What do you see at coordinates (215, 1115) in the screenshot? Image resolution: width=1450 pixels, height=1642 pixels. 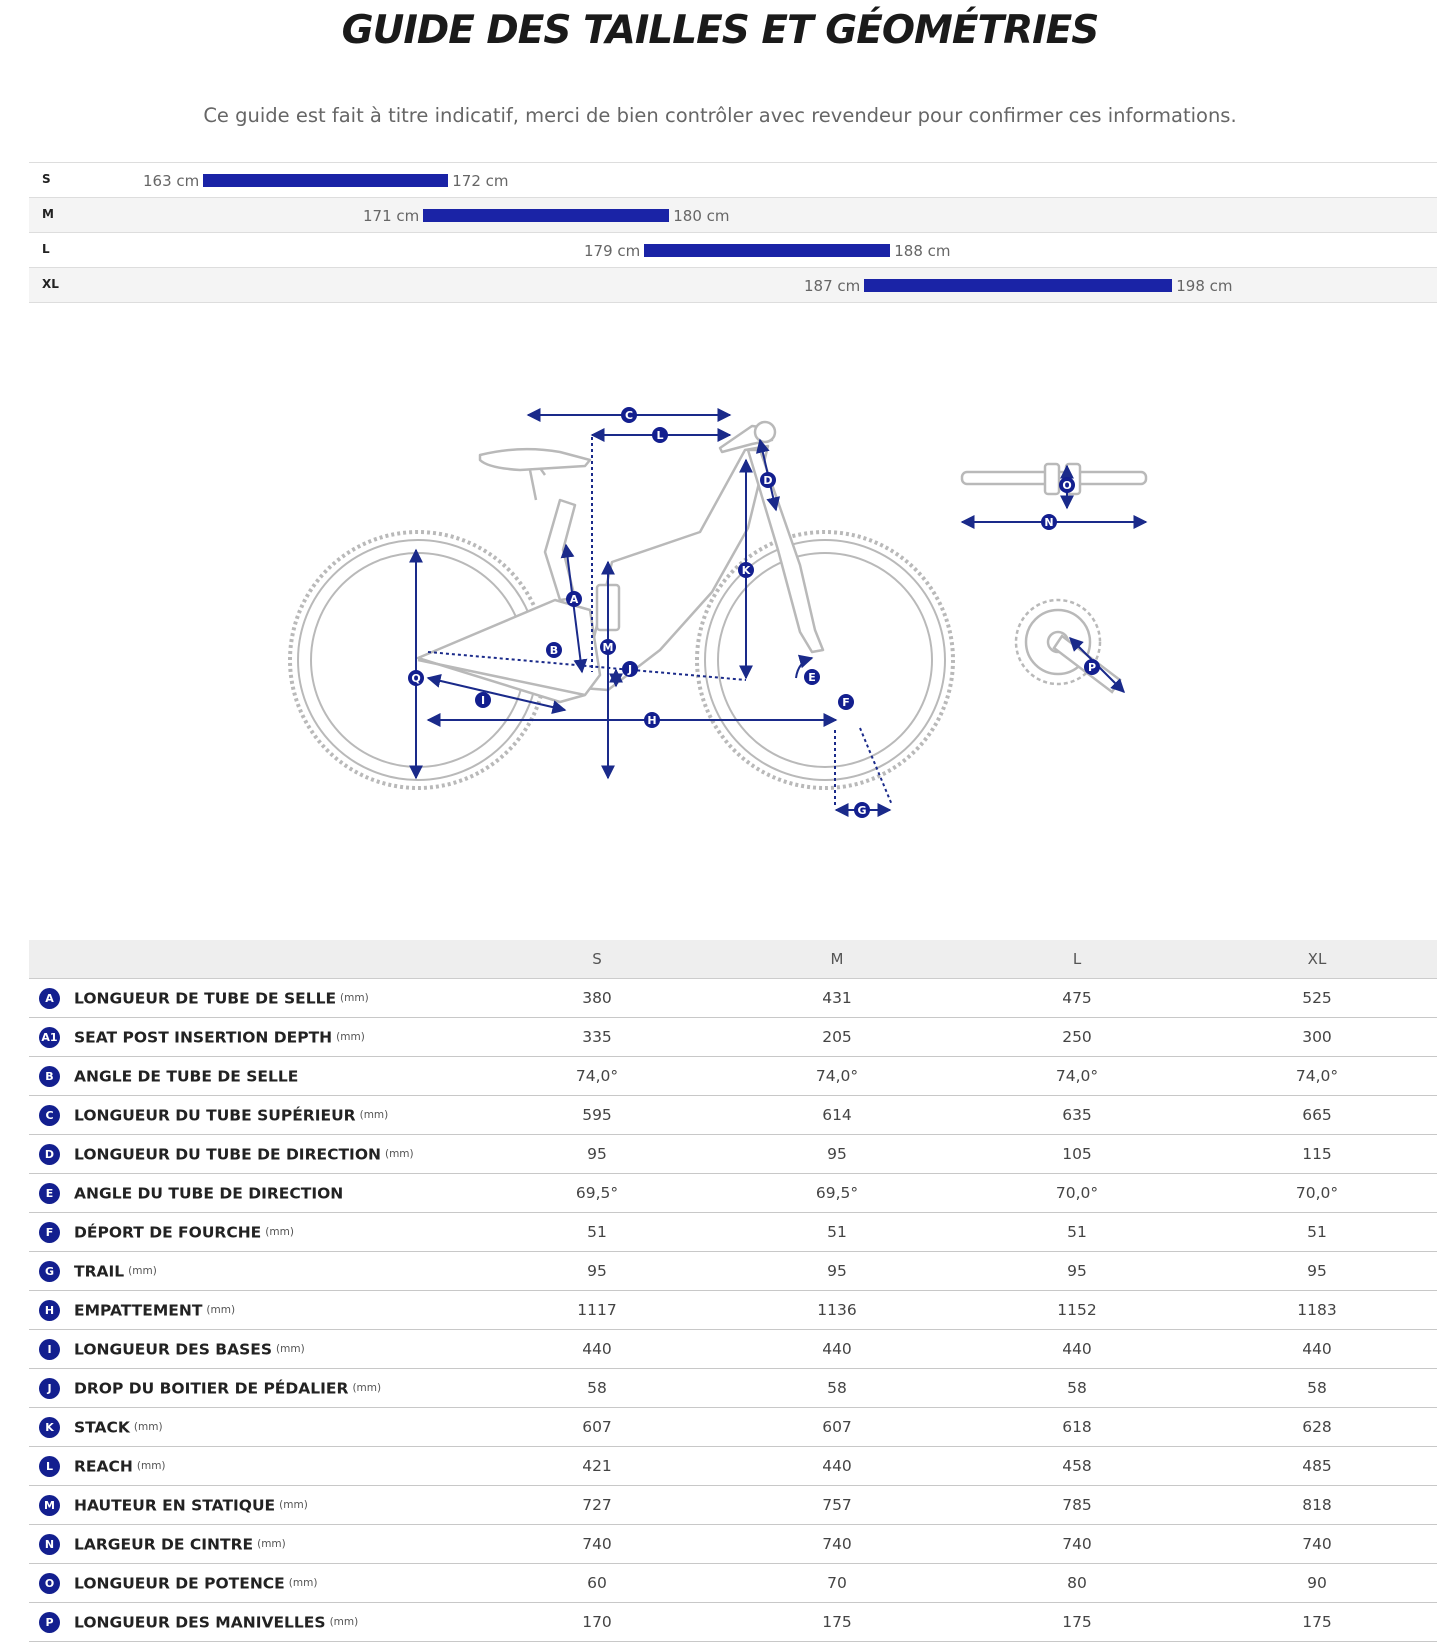 I see `parameter-name: LONGUEUR DU TUBE SUPÉRIEUR` at bounding box center [215, 1115].